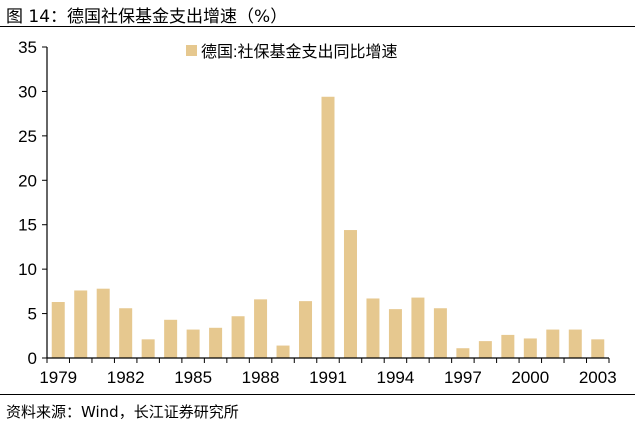  Describe the element at coordinates (238, 337) in the screenshot. I see `bar-1987` at that location.